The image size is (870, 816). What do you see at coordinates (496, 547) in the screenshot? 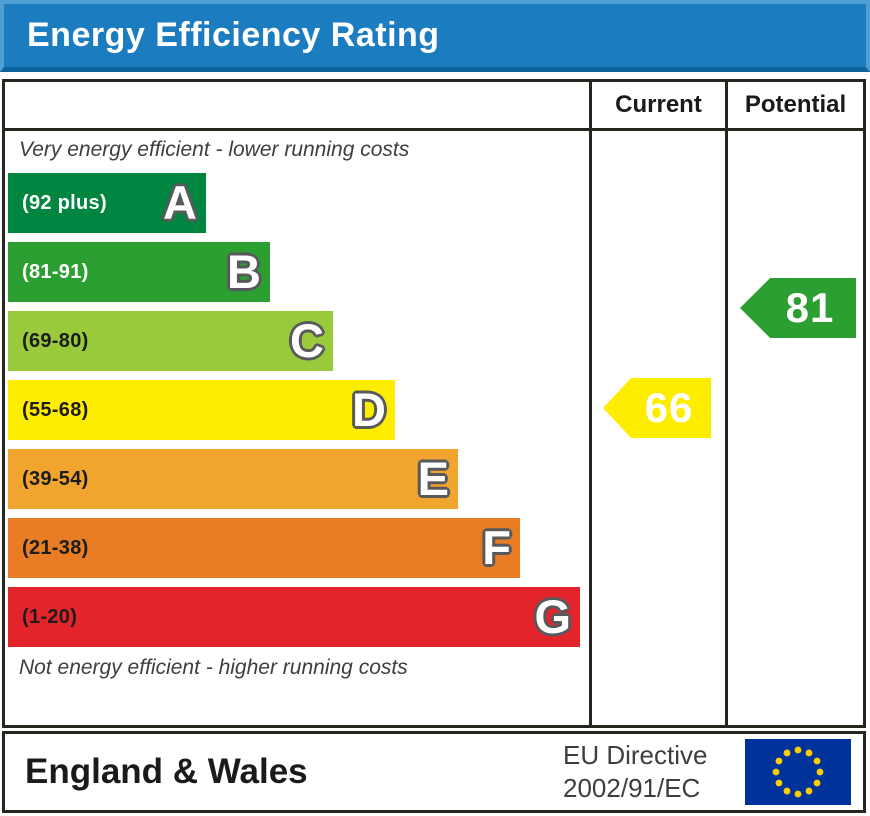
I see `band-f-letter: F` at bounding box center [496, 547].